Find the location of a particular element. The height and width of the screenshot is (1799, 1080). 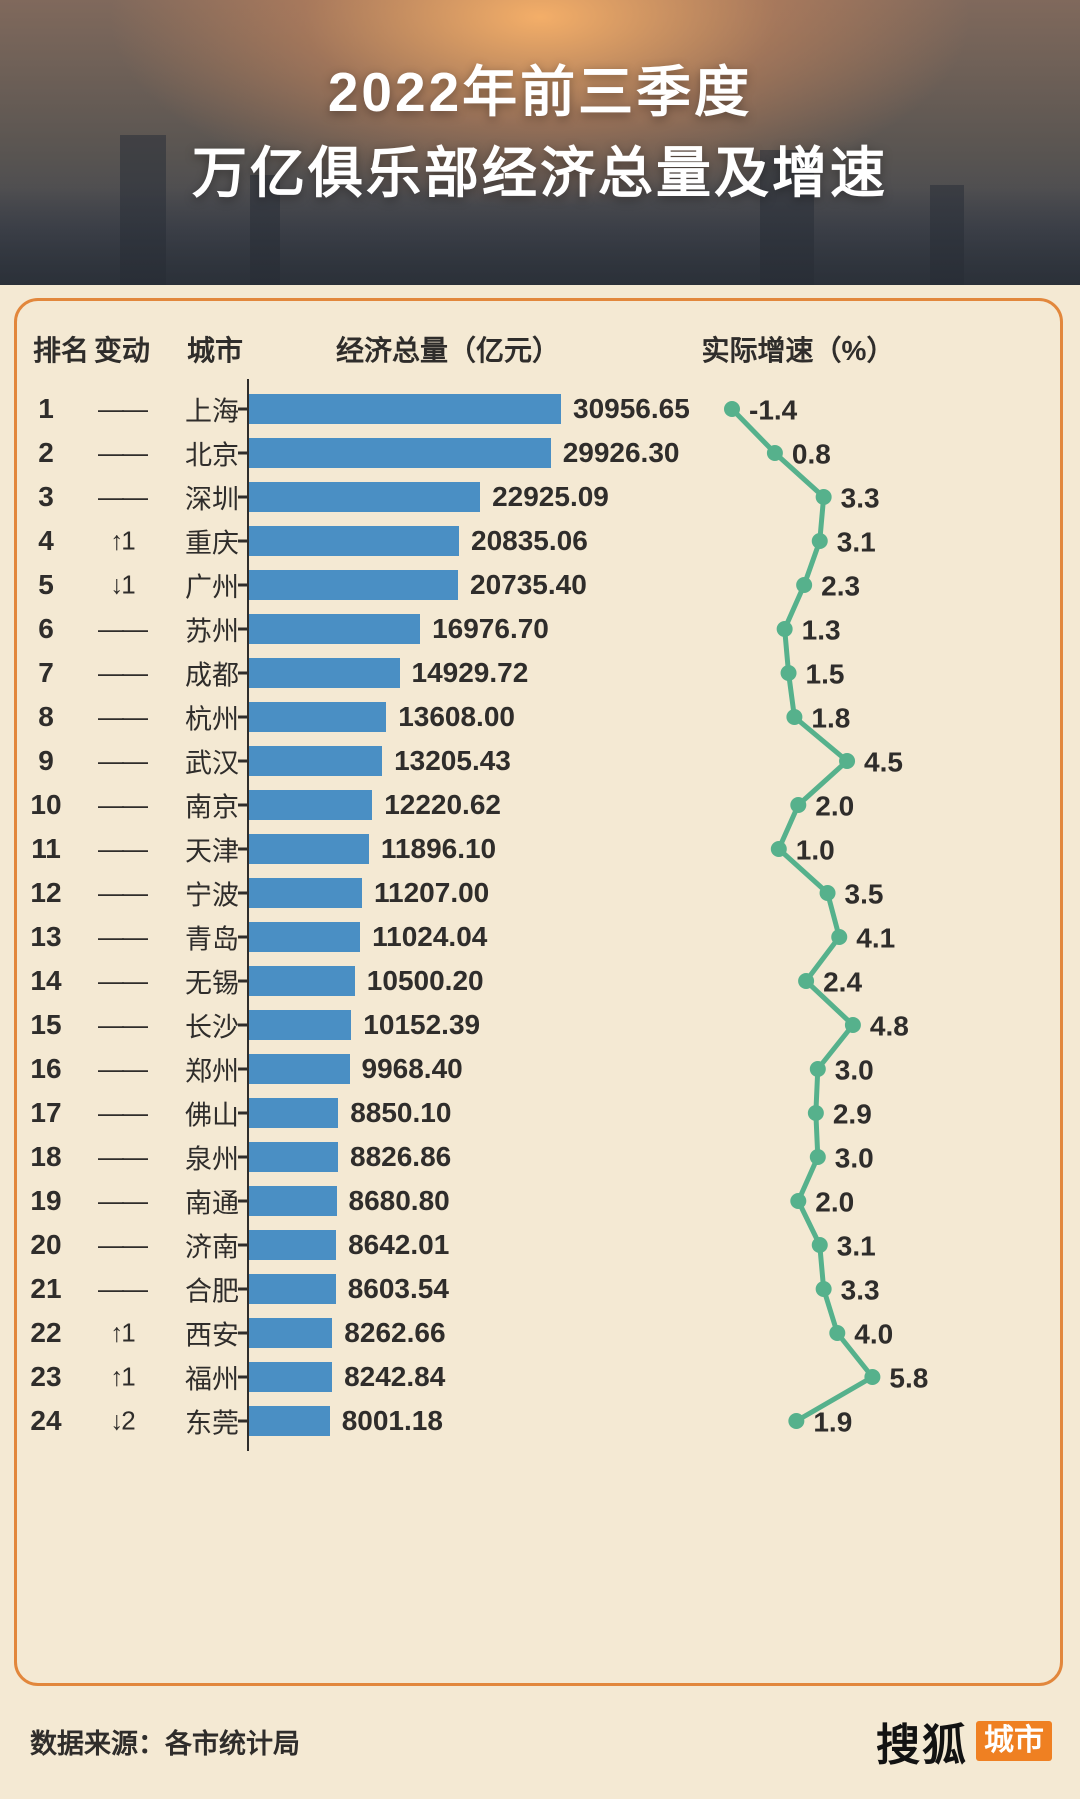

page-title-line1: 2022年前三季度 is located at coordinates (540, 92).